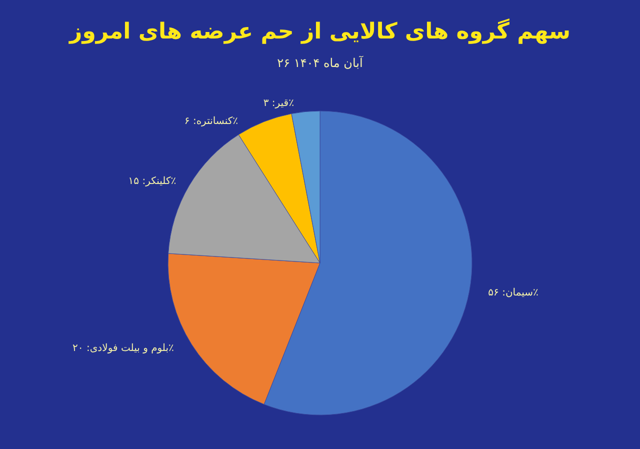  I want to click on slice-label: قیر: ۳٪, so click(278, 104).